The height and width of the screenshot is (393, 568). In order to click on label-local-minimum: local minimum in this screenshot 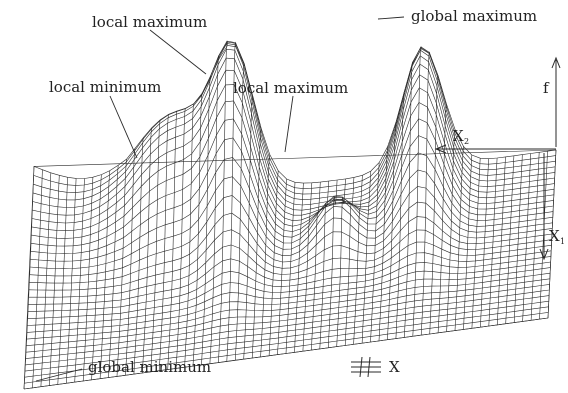, I will do `click(105, 87)`.